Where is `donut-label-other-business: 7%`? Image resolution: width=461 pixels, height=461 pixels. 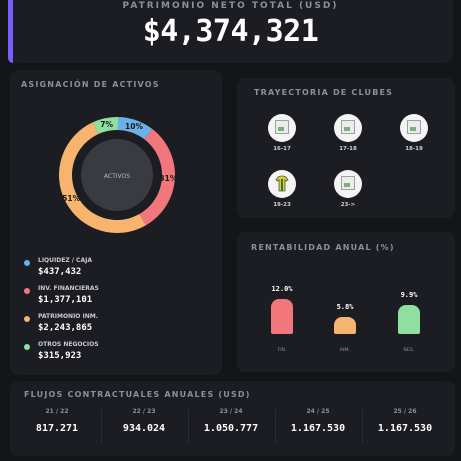
donut-label-other-business: 7% is located at coordinates (106, 124).